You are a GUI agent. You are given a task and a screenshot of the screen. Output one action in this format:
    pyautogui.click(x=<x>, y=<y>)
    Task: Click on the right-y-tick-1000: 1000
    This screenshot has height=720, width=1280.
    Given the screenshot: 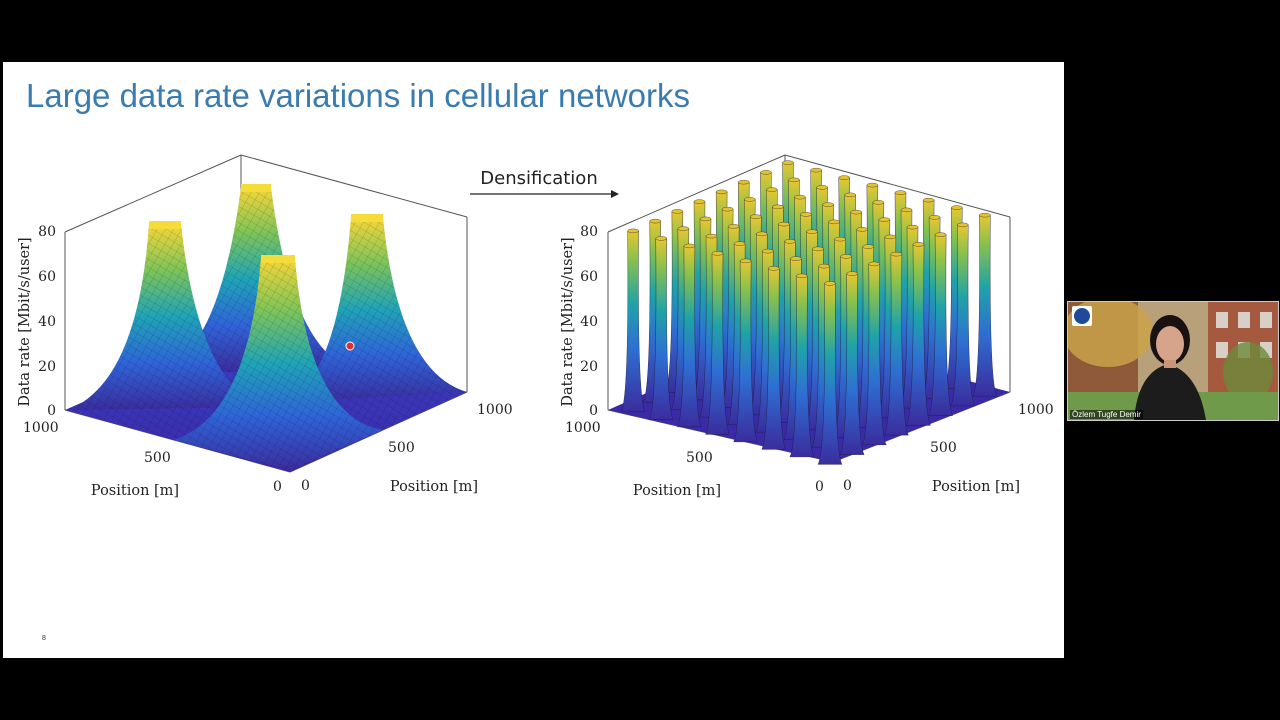 What is the action you would take?
    pyautogui.click(x=1036, y=410)
    